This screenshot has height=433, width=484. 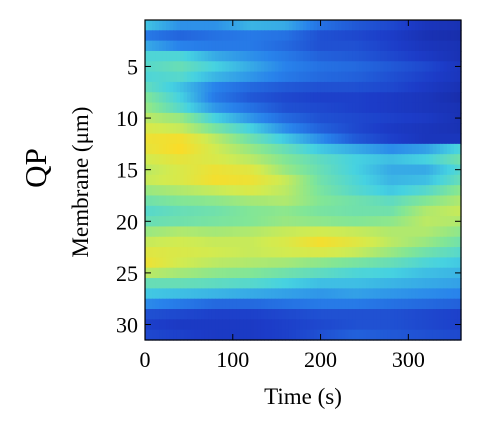 What do you see at coordinates (145, 359) in the screenshot?
I see `x-tick-label: 0` at bounding box center [145, 359].